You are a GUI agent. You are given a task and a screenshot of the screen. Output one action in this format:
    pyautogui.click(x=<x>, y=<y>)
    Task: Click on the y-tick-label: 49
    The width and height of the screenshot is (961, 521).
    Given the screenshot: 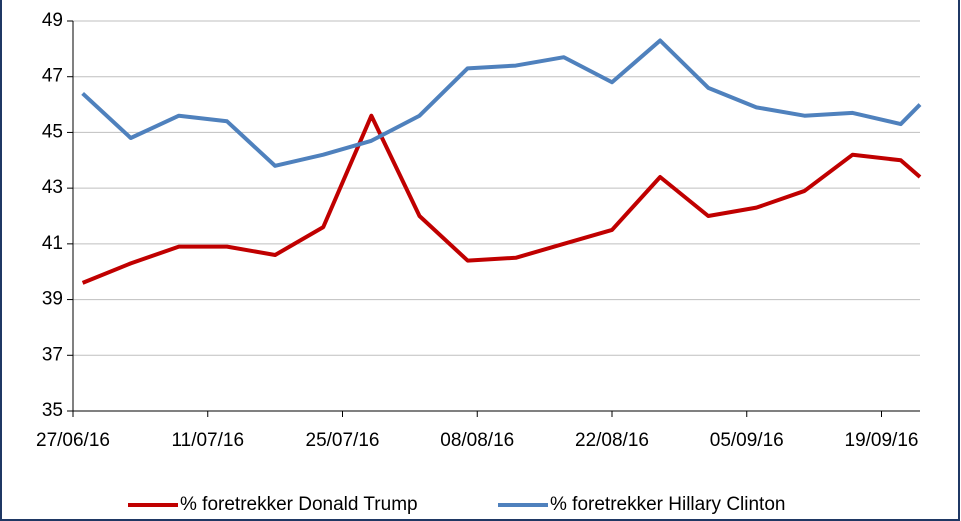 What is the action you would take?
    pyautogui.click(x=52, y=20)
    